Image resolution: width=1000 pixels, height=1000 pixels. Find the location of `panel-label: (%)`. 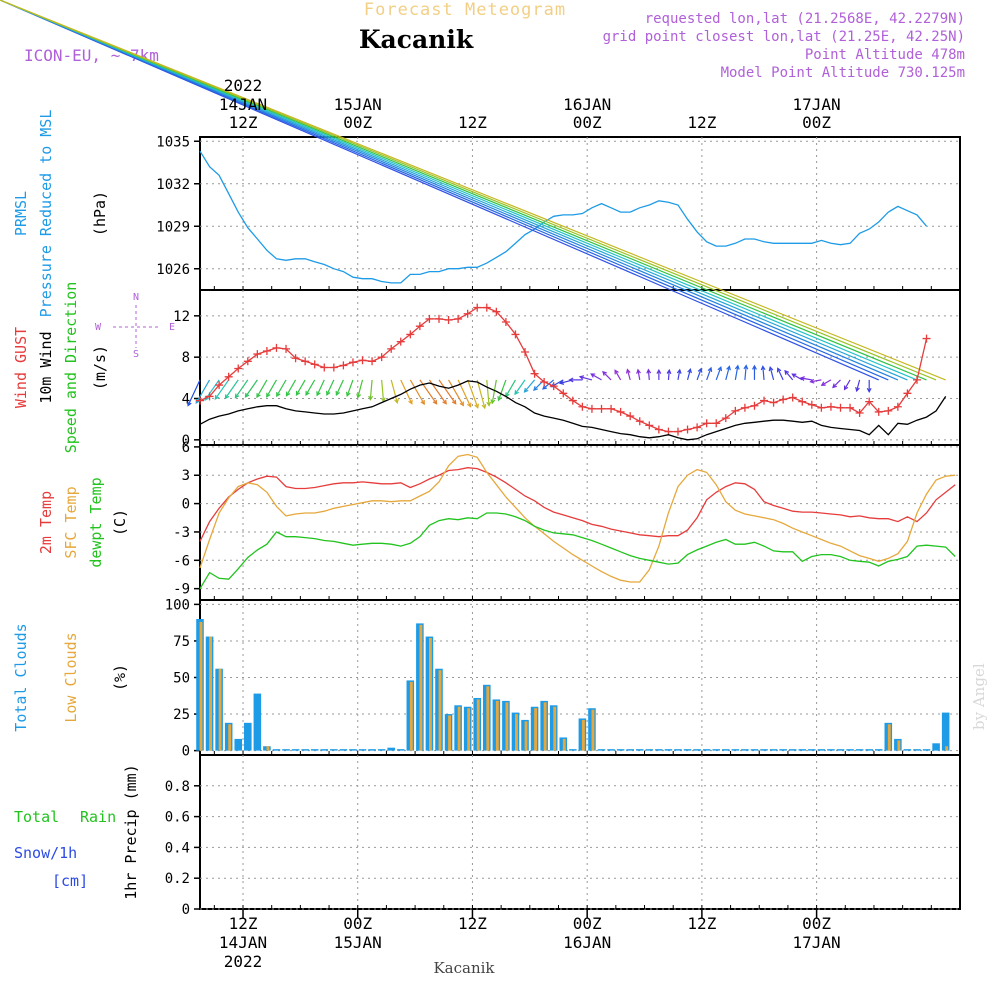

panel-label: (%) is located at coordinates (120, 677).